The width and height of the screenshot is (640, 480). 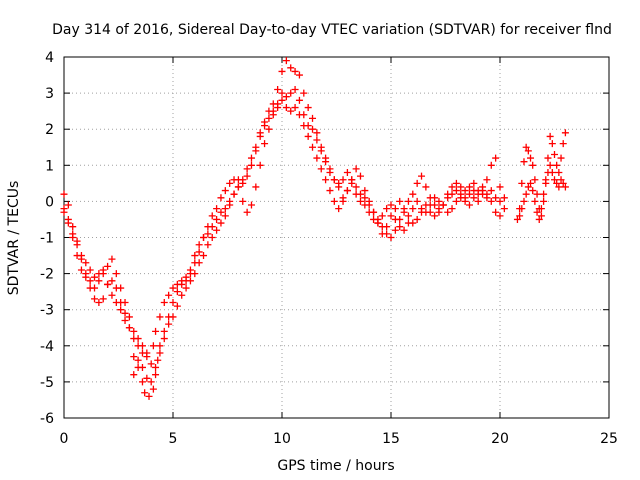 I want to click on y-tick-label: 0, so click(x=49, y=202).